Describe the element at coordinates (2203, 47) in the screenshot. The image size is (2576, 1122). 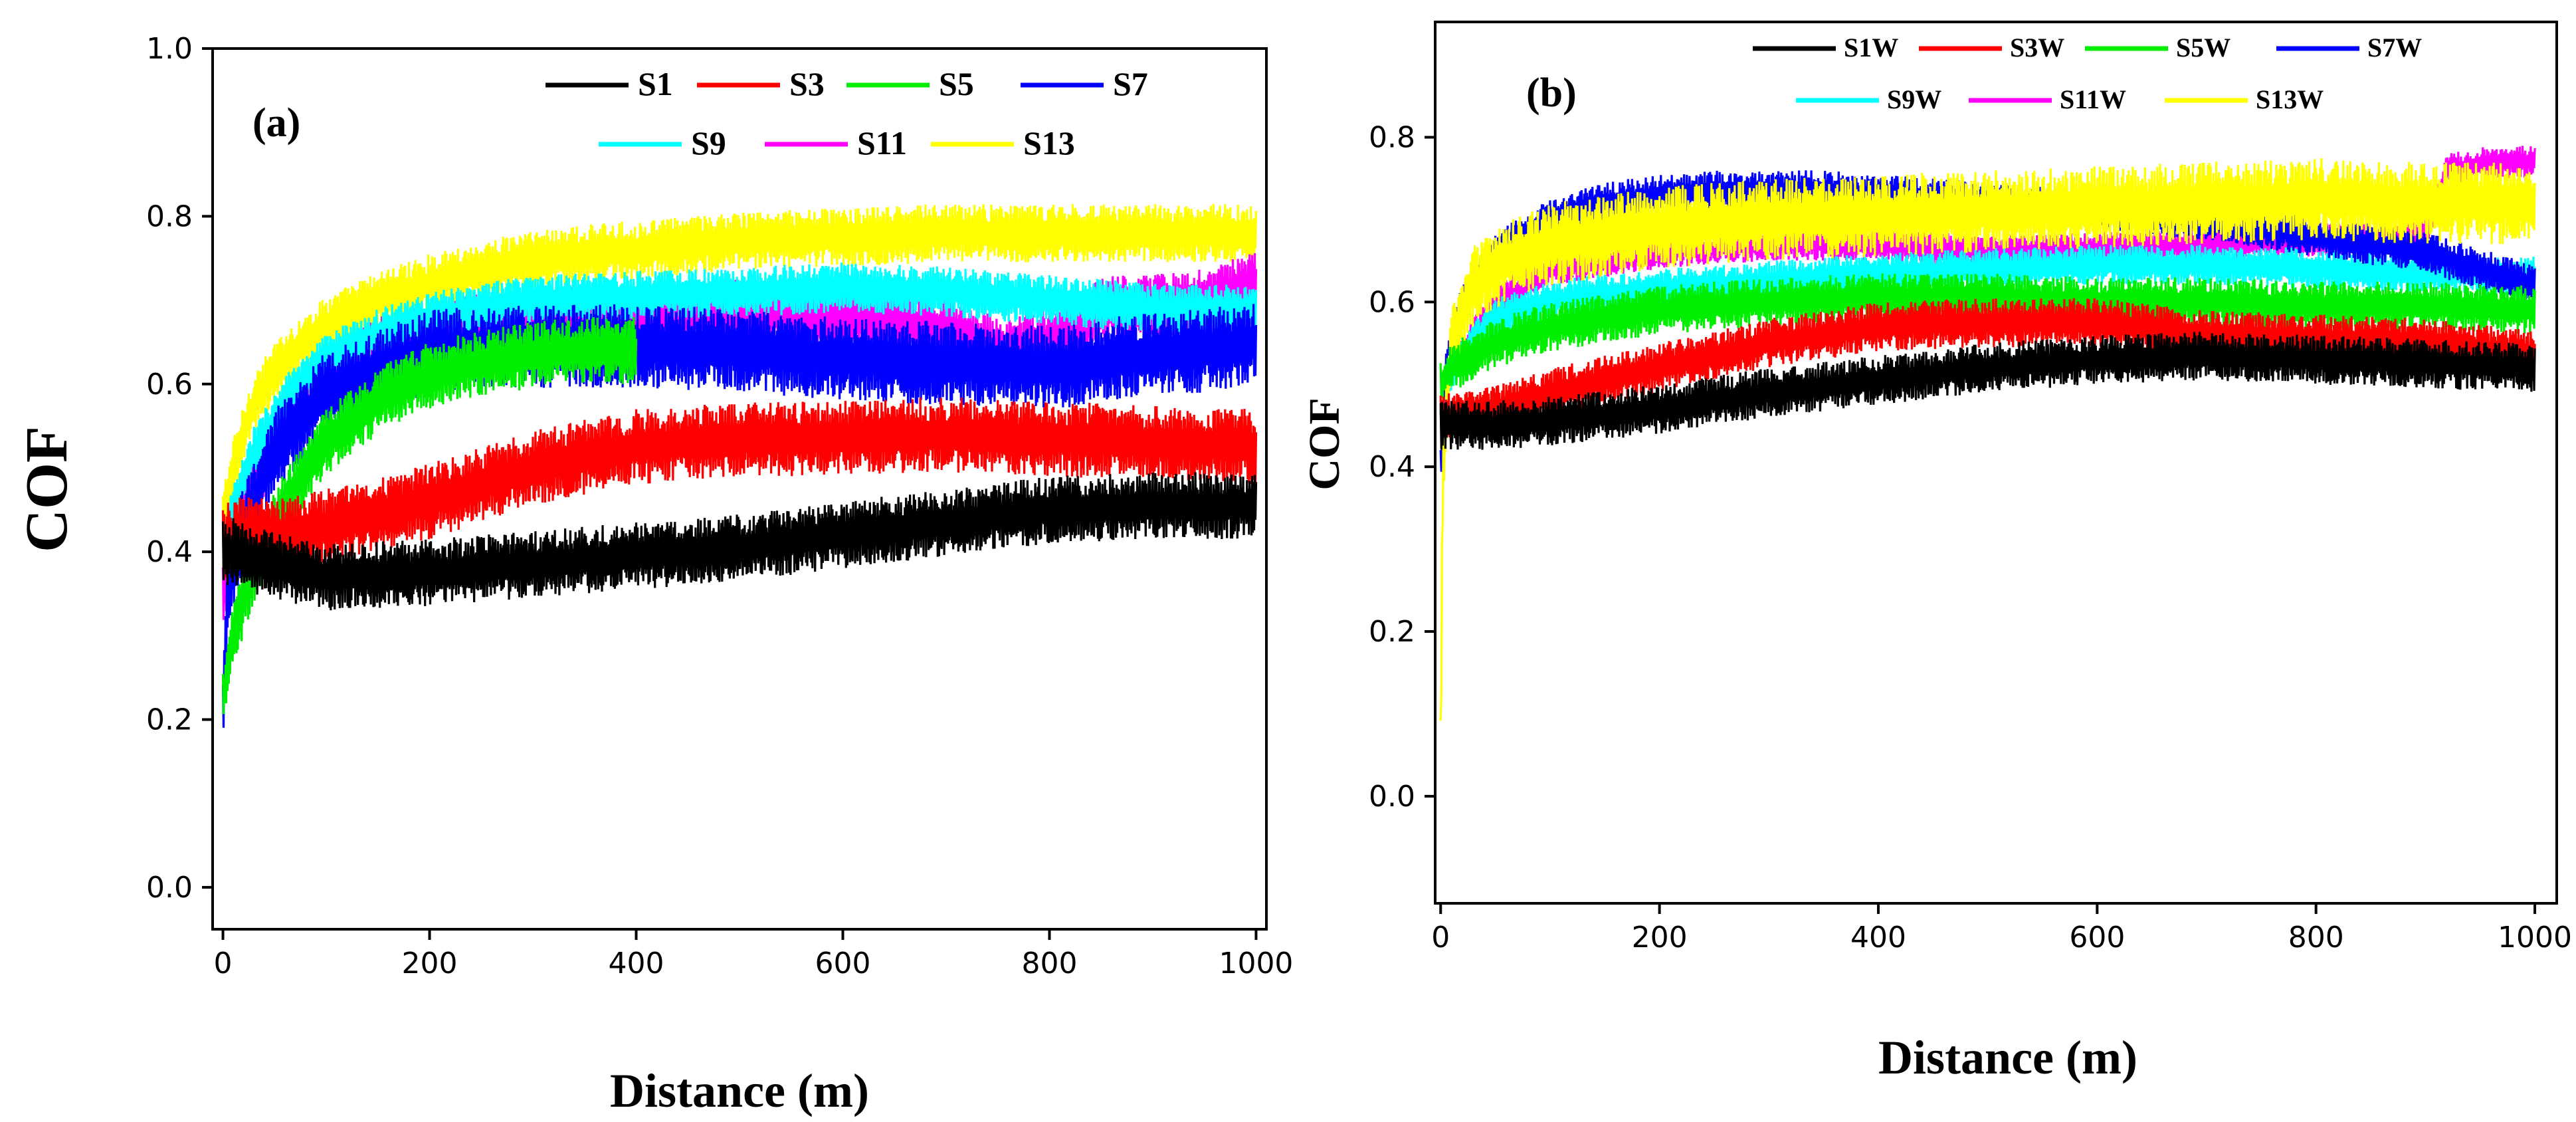
I see `legend-label-s5w: S5W` at that location.